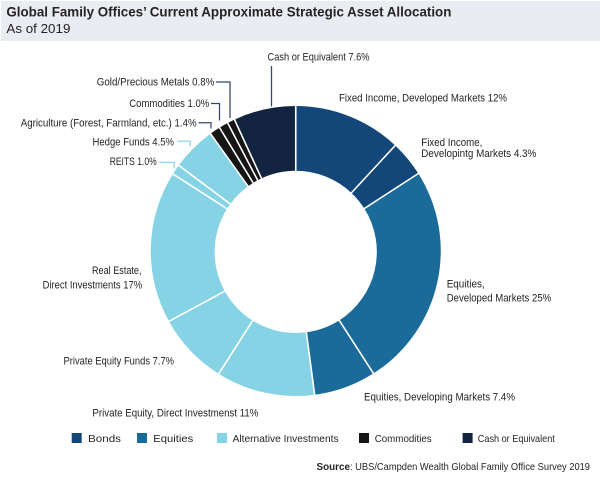 This screenshot has width=600, height=477. What do you see at coordinates (169, 104) in the screenshot?
I see `svg-text: Commodities 1.0%` at bounding box center [169, 104].